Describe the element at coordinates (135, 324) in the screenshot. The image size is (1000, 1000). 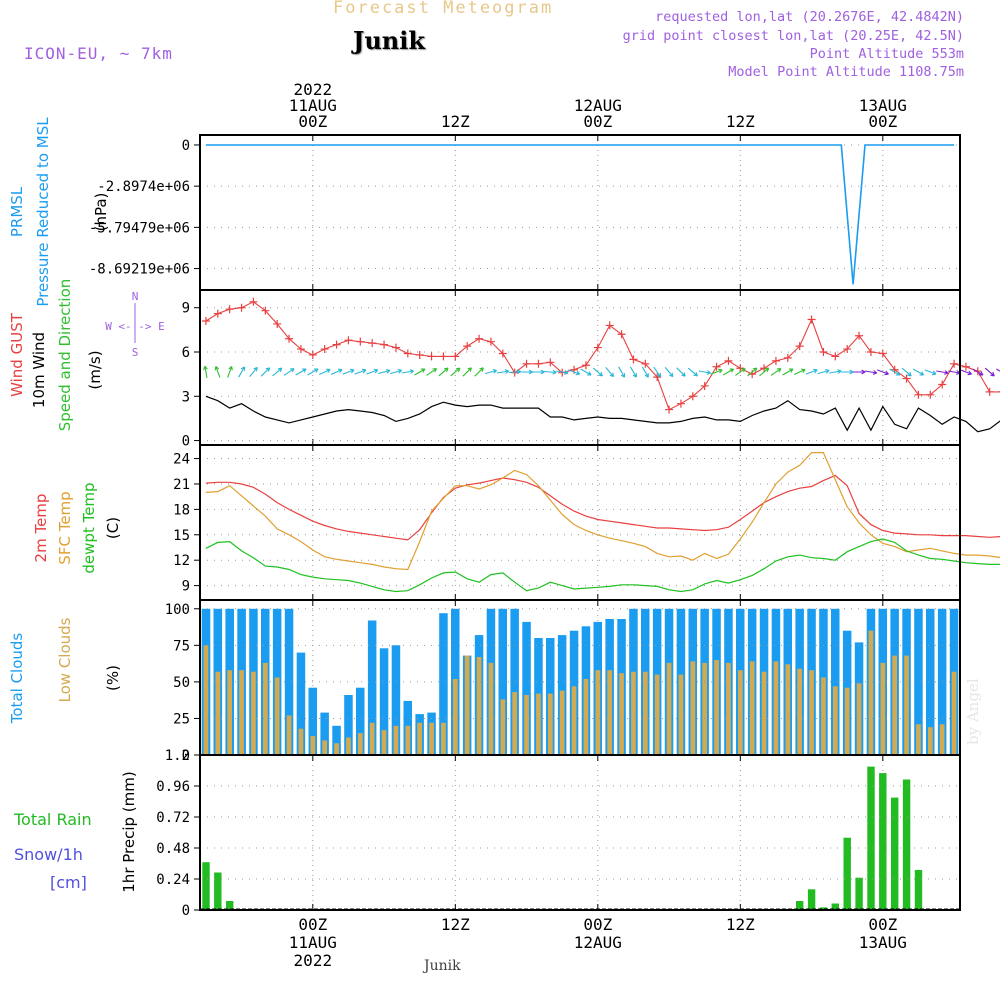
I see `wind-compass: NW <-|-> ES` at that location.